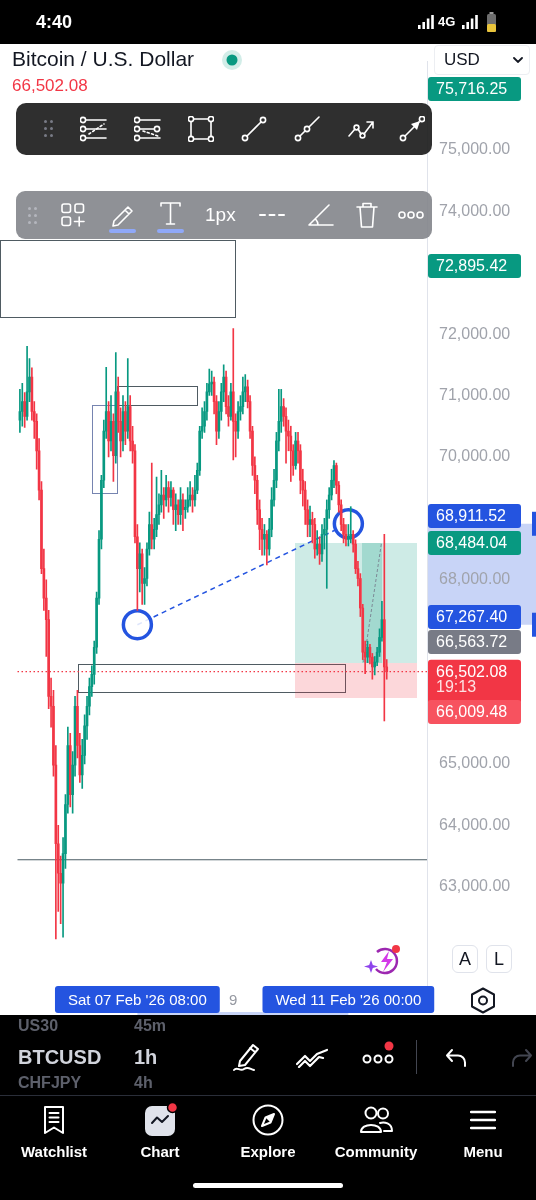 The image size is (536, 1200). What do you see at coordinates (474, 642) in the screenshot?
I see `text: 66,563.72` at bounding box center [474, 642].